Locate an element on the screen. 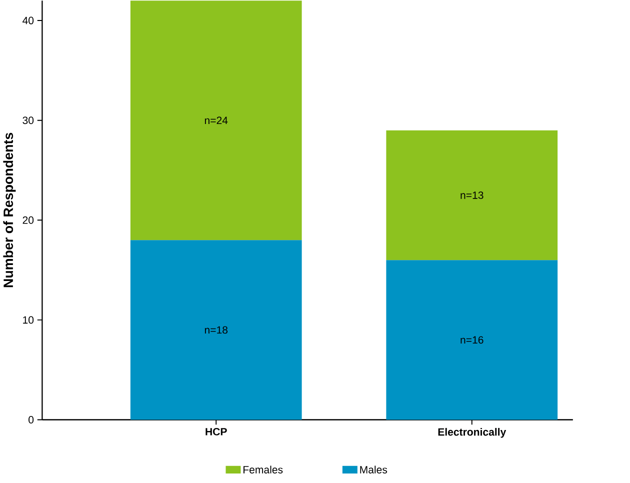 Image resolution: width=630 pixels, height=483 pixels. data-label: n=18 is located at coordinates (216, 330).